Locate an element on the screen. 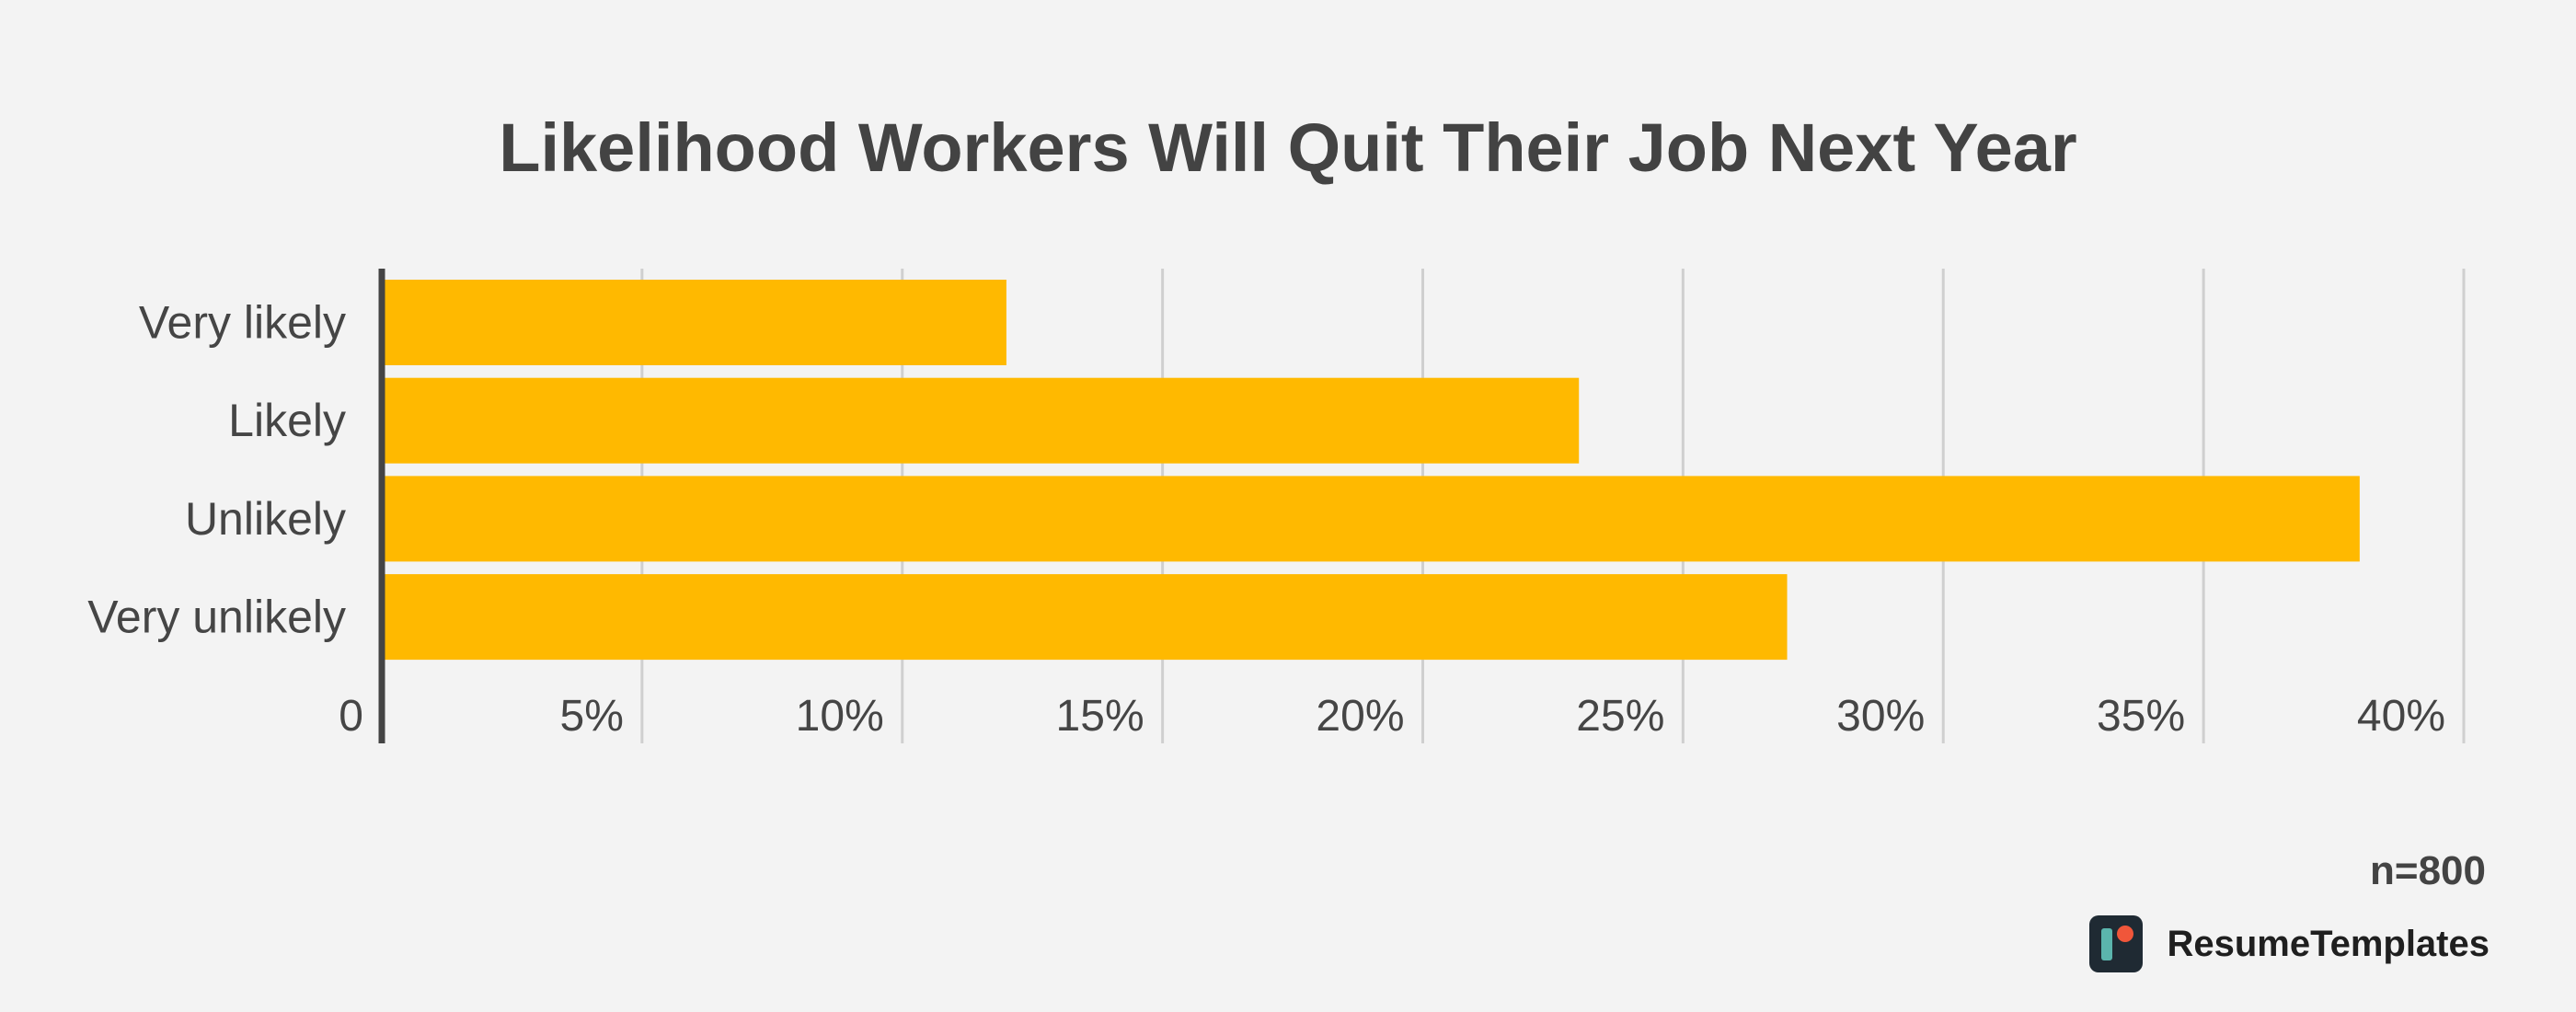  resumetemplates-logo-icon is located at coordinates (2116, 943).